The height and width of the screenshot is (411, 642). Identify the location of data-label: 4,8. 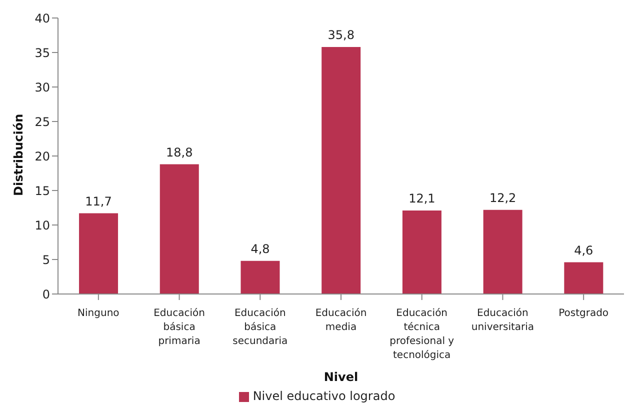
(260, 249).